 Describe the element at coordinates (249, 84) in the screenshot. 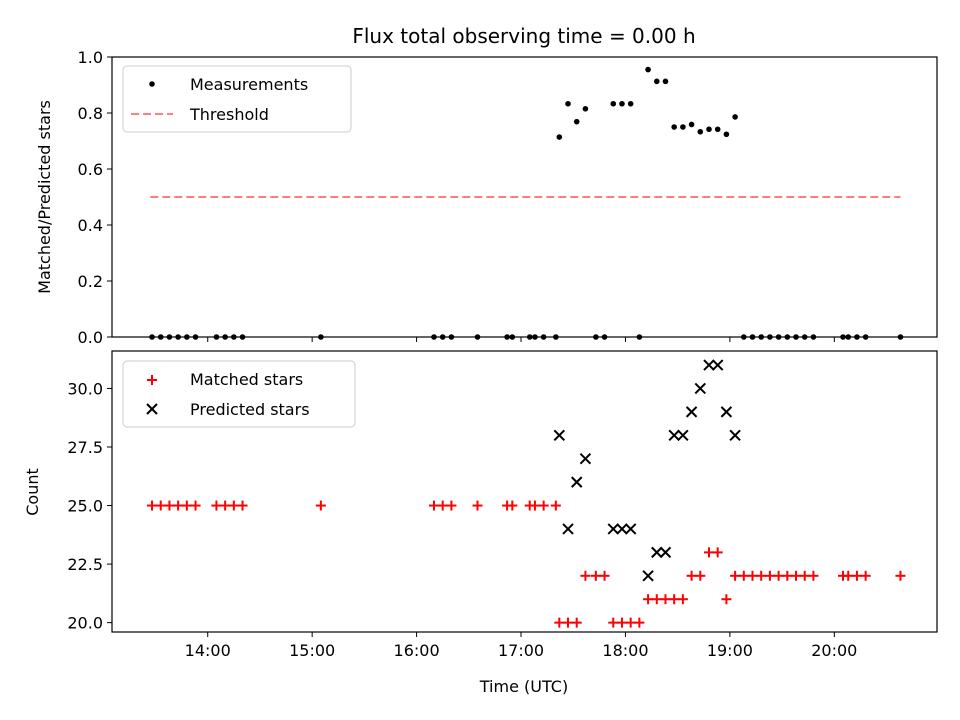

I see `legend-measurements-label: Measurements` at that location.